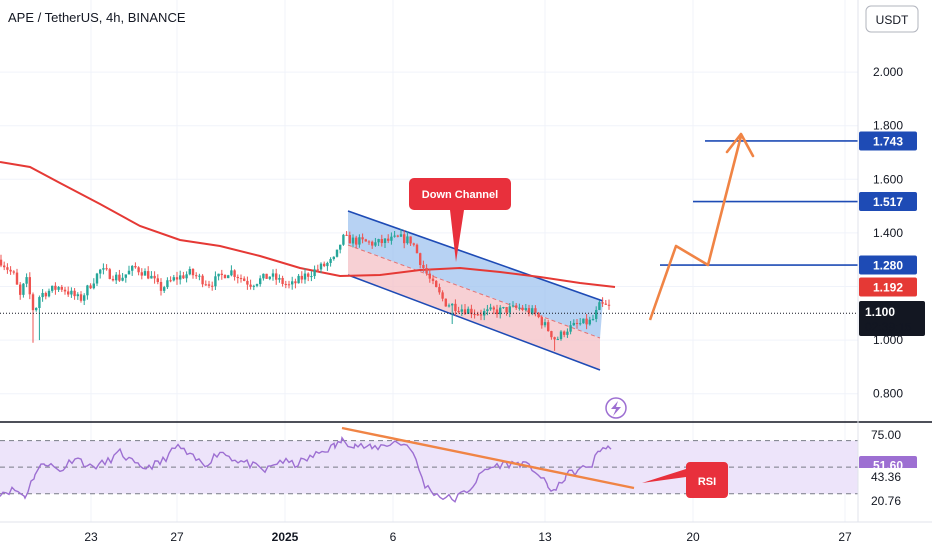 The width and height of the screenshot is (932, 550). What do you see at coordinates (888, 340) in the screenshot?
I see `y-tick-label: 1.000` at bounding box center [888, 340].